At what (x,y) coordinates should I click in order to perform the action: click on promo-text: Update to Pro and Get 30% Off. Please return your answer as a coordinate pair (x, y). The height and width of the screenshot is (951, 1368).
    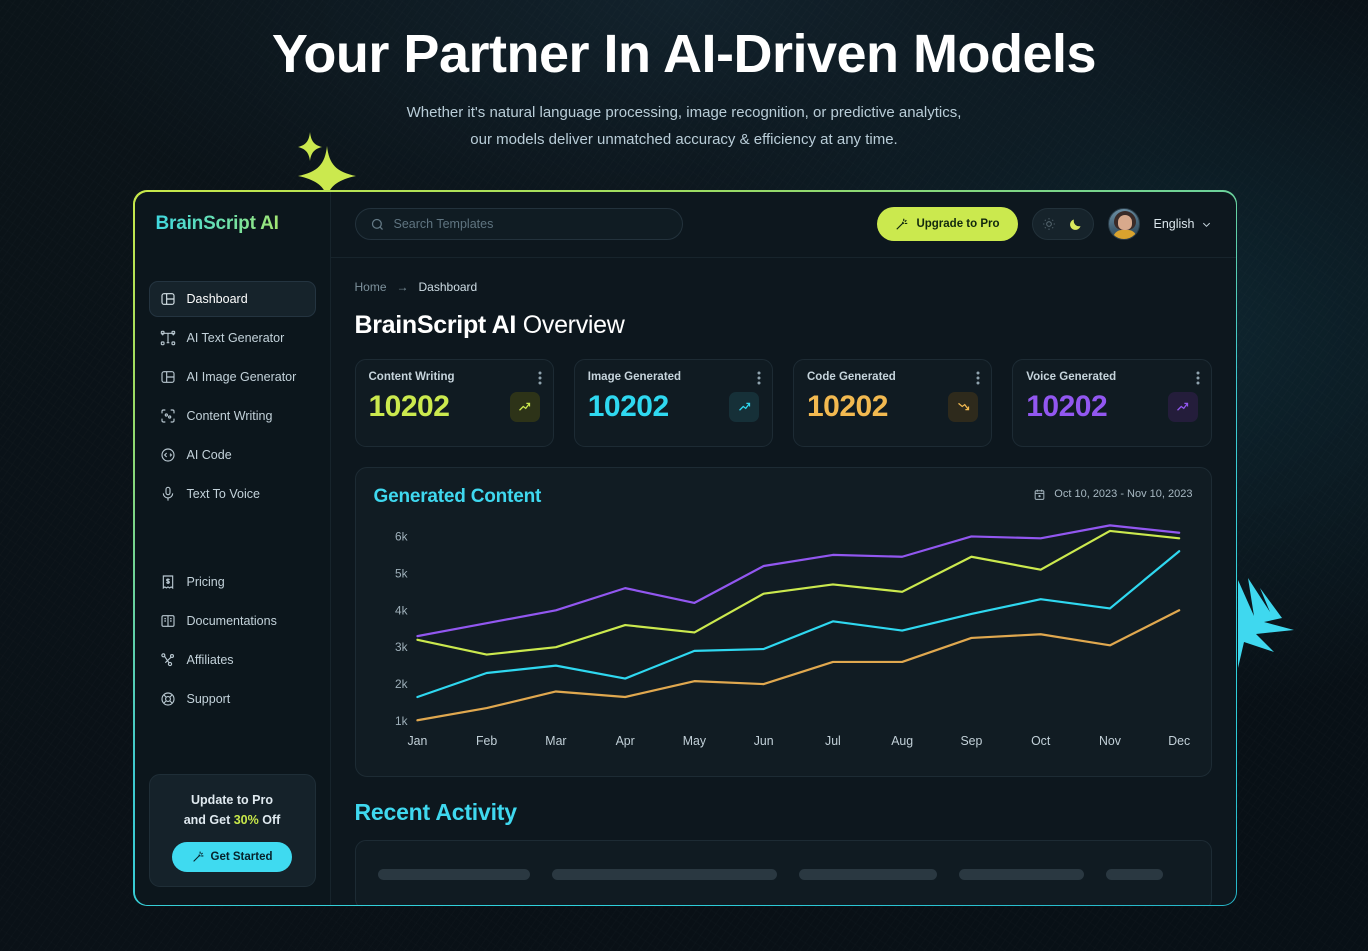
    Looking at the image, I should click on (232, 810).